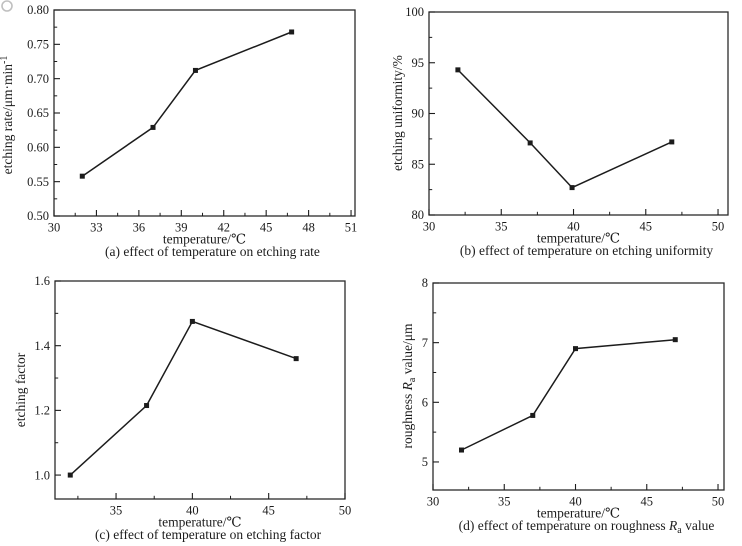  Describe the element at coordinates (425, 283) in the screenshot. I see `y-tick-label: 8` at that location.